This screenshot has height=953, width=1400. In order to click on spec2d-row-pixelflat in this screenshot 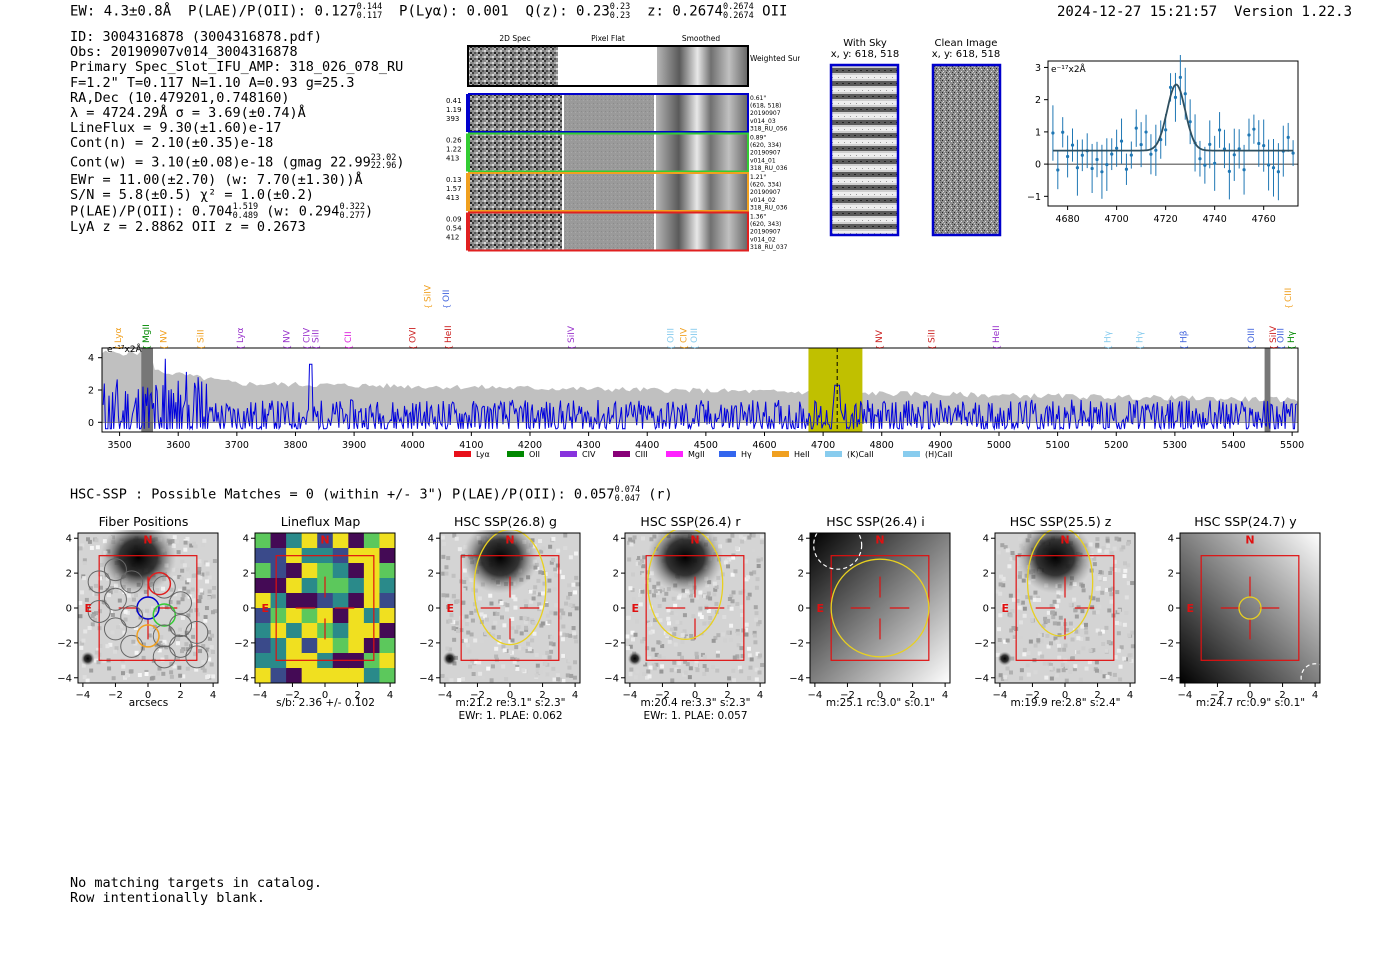, I will do `click(609, 231)`.